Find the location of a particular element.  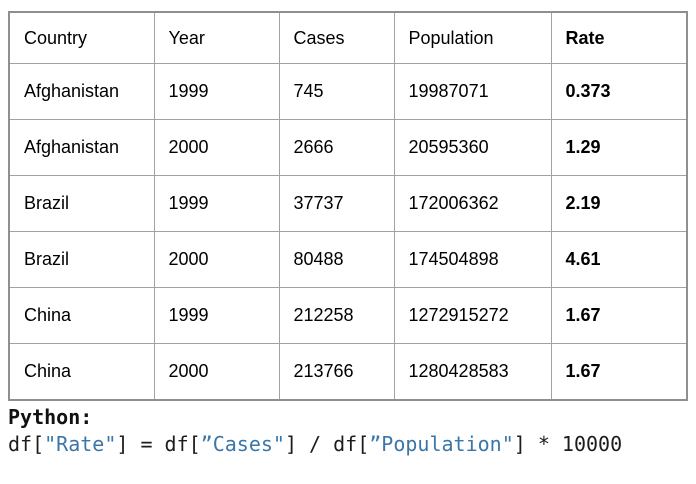

cell-population: 1272915272 is located at coordinates (472, 315).